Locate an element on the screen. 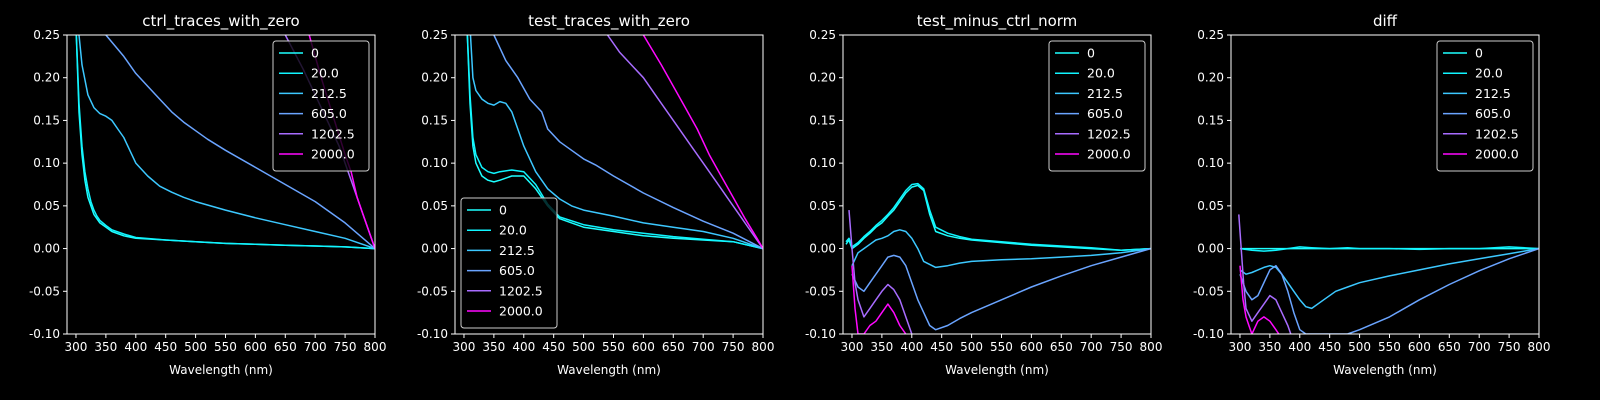  chart-title: test_minus_ctrl_norm is located at coordinates (997, 21).